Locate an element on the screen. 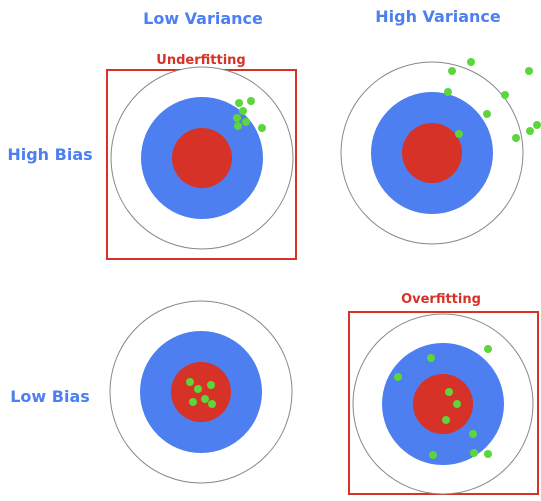 The width and height of the screenshot is (541, 501). header-low-variance: Low Variance is located at coordinates (203, 18).